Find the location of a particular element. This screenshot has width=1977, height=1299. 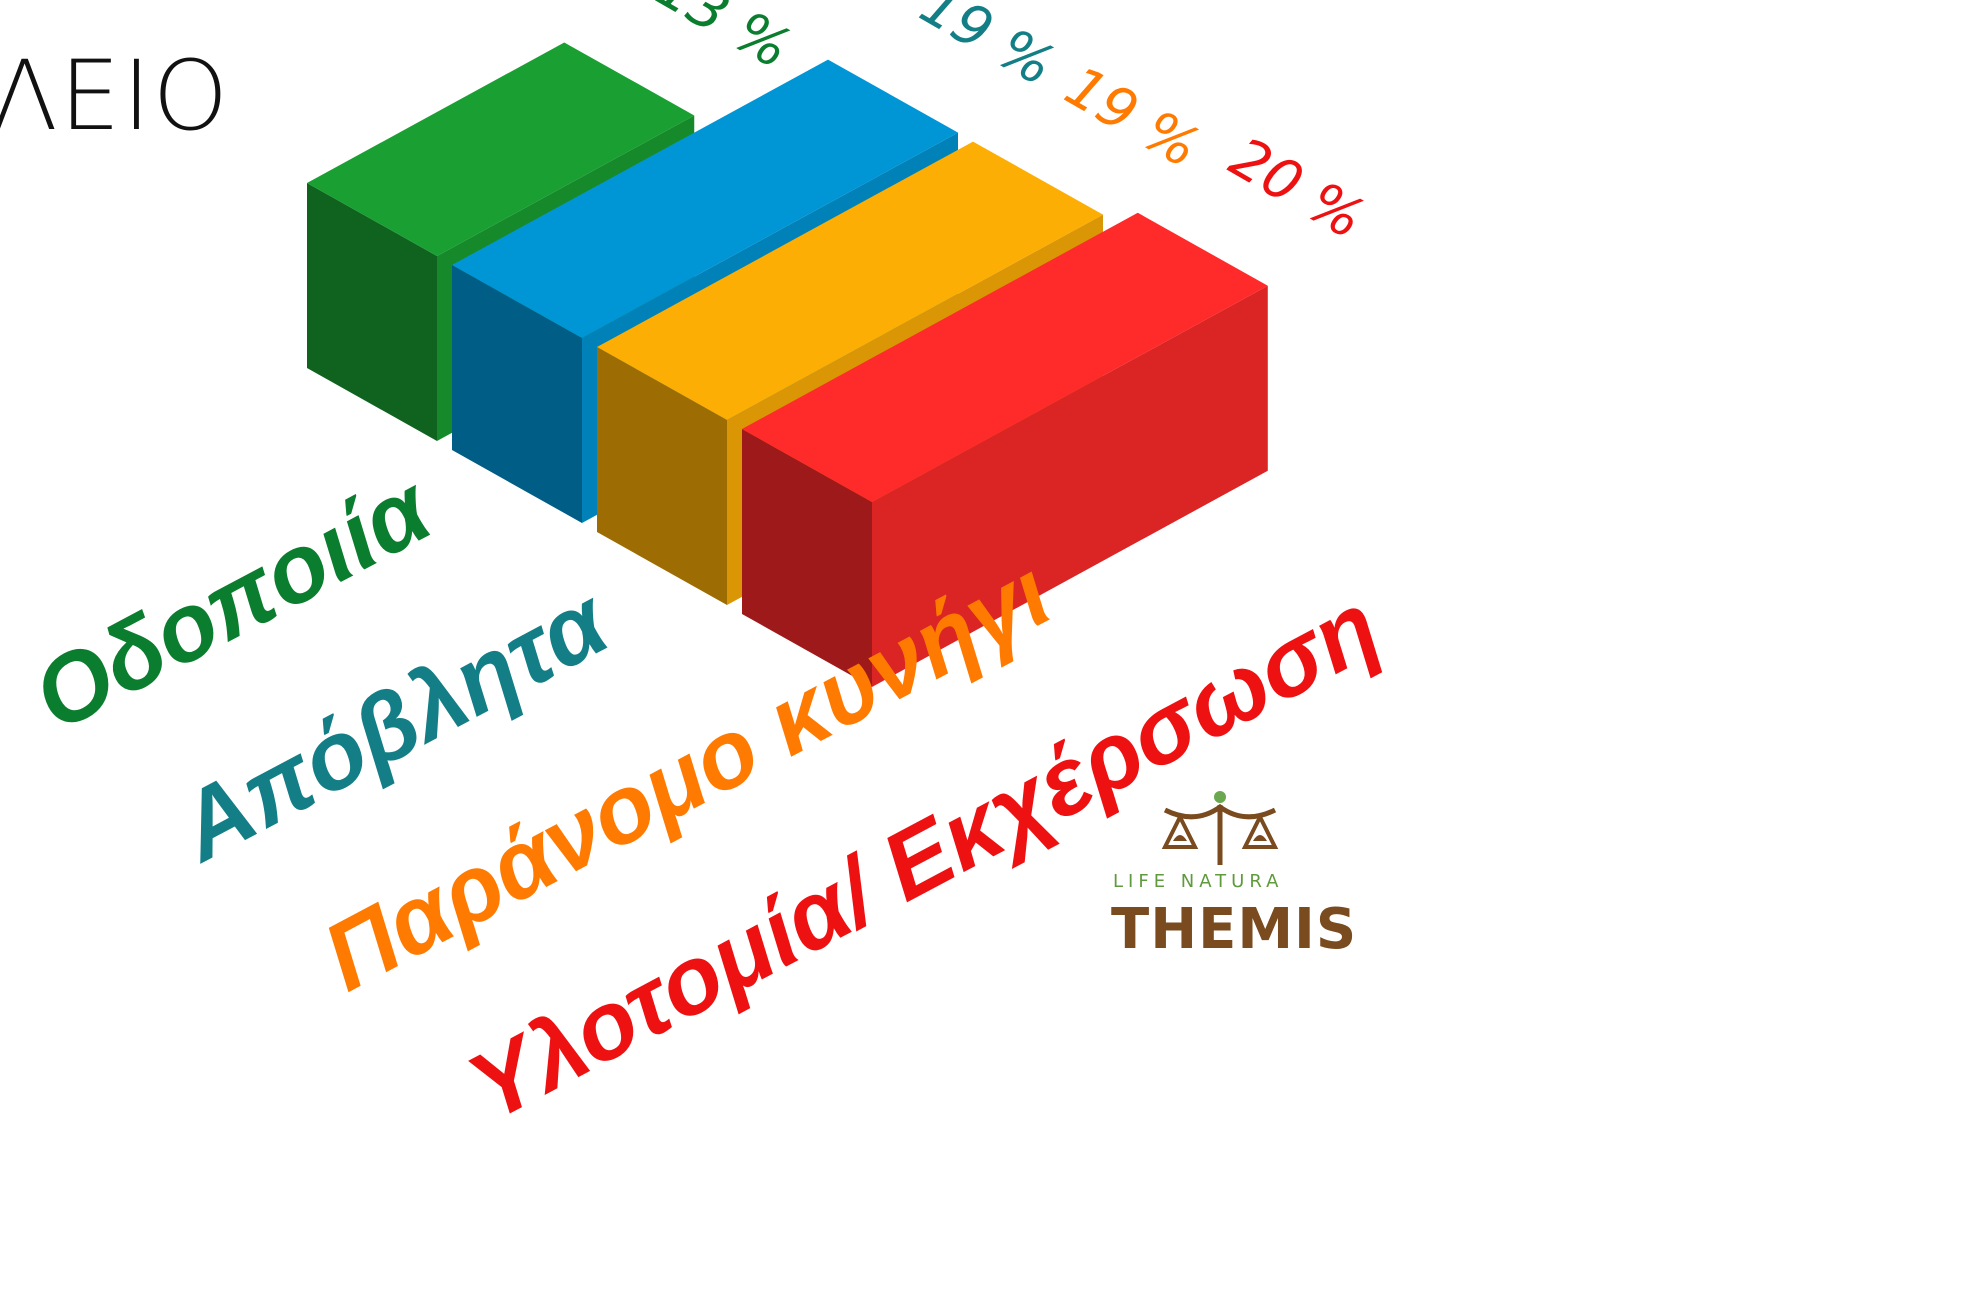

page-title: ΛΕΙΟ is located at coordinates (115, 96).